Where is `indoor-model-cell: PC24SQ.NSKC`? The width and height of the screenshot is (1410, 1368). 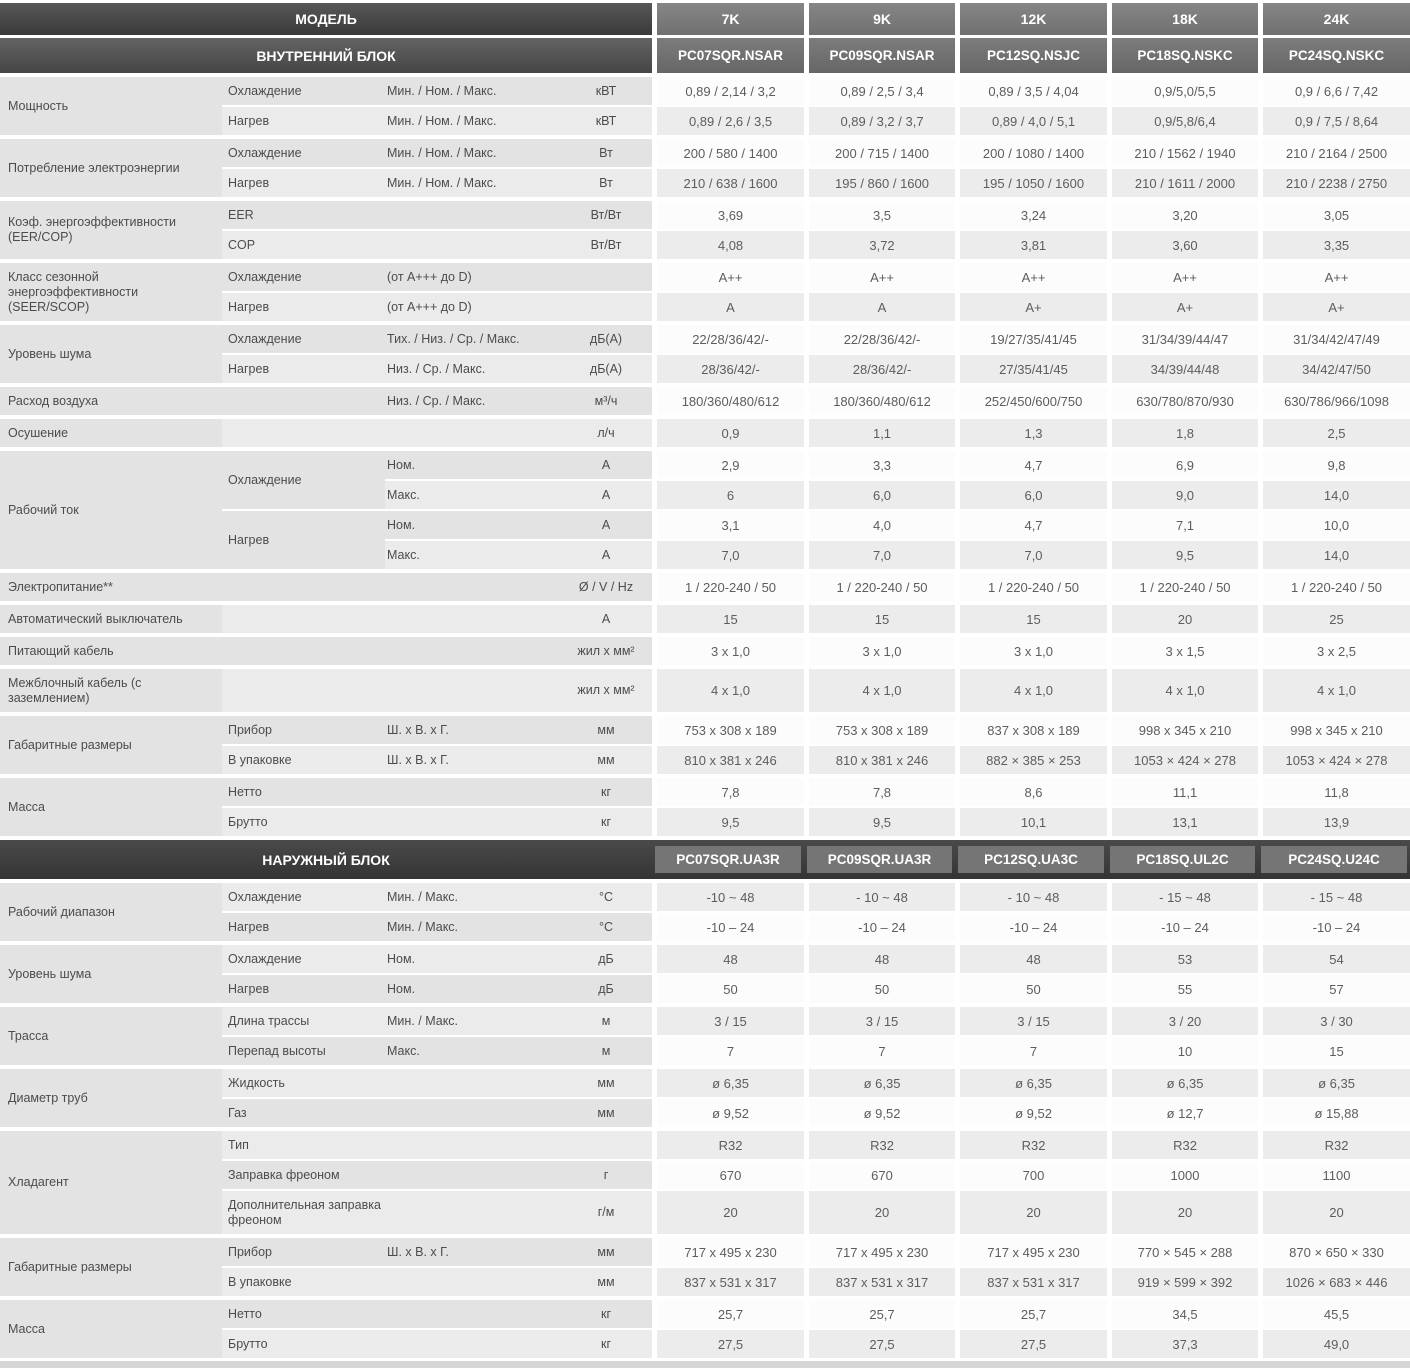
indoor-model-cell: PC24SQ.NSKC is located at coordinates (1334, 54).